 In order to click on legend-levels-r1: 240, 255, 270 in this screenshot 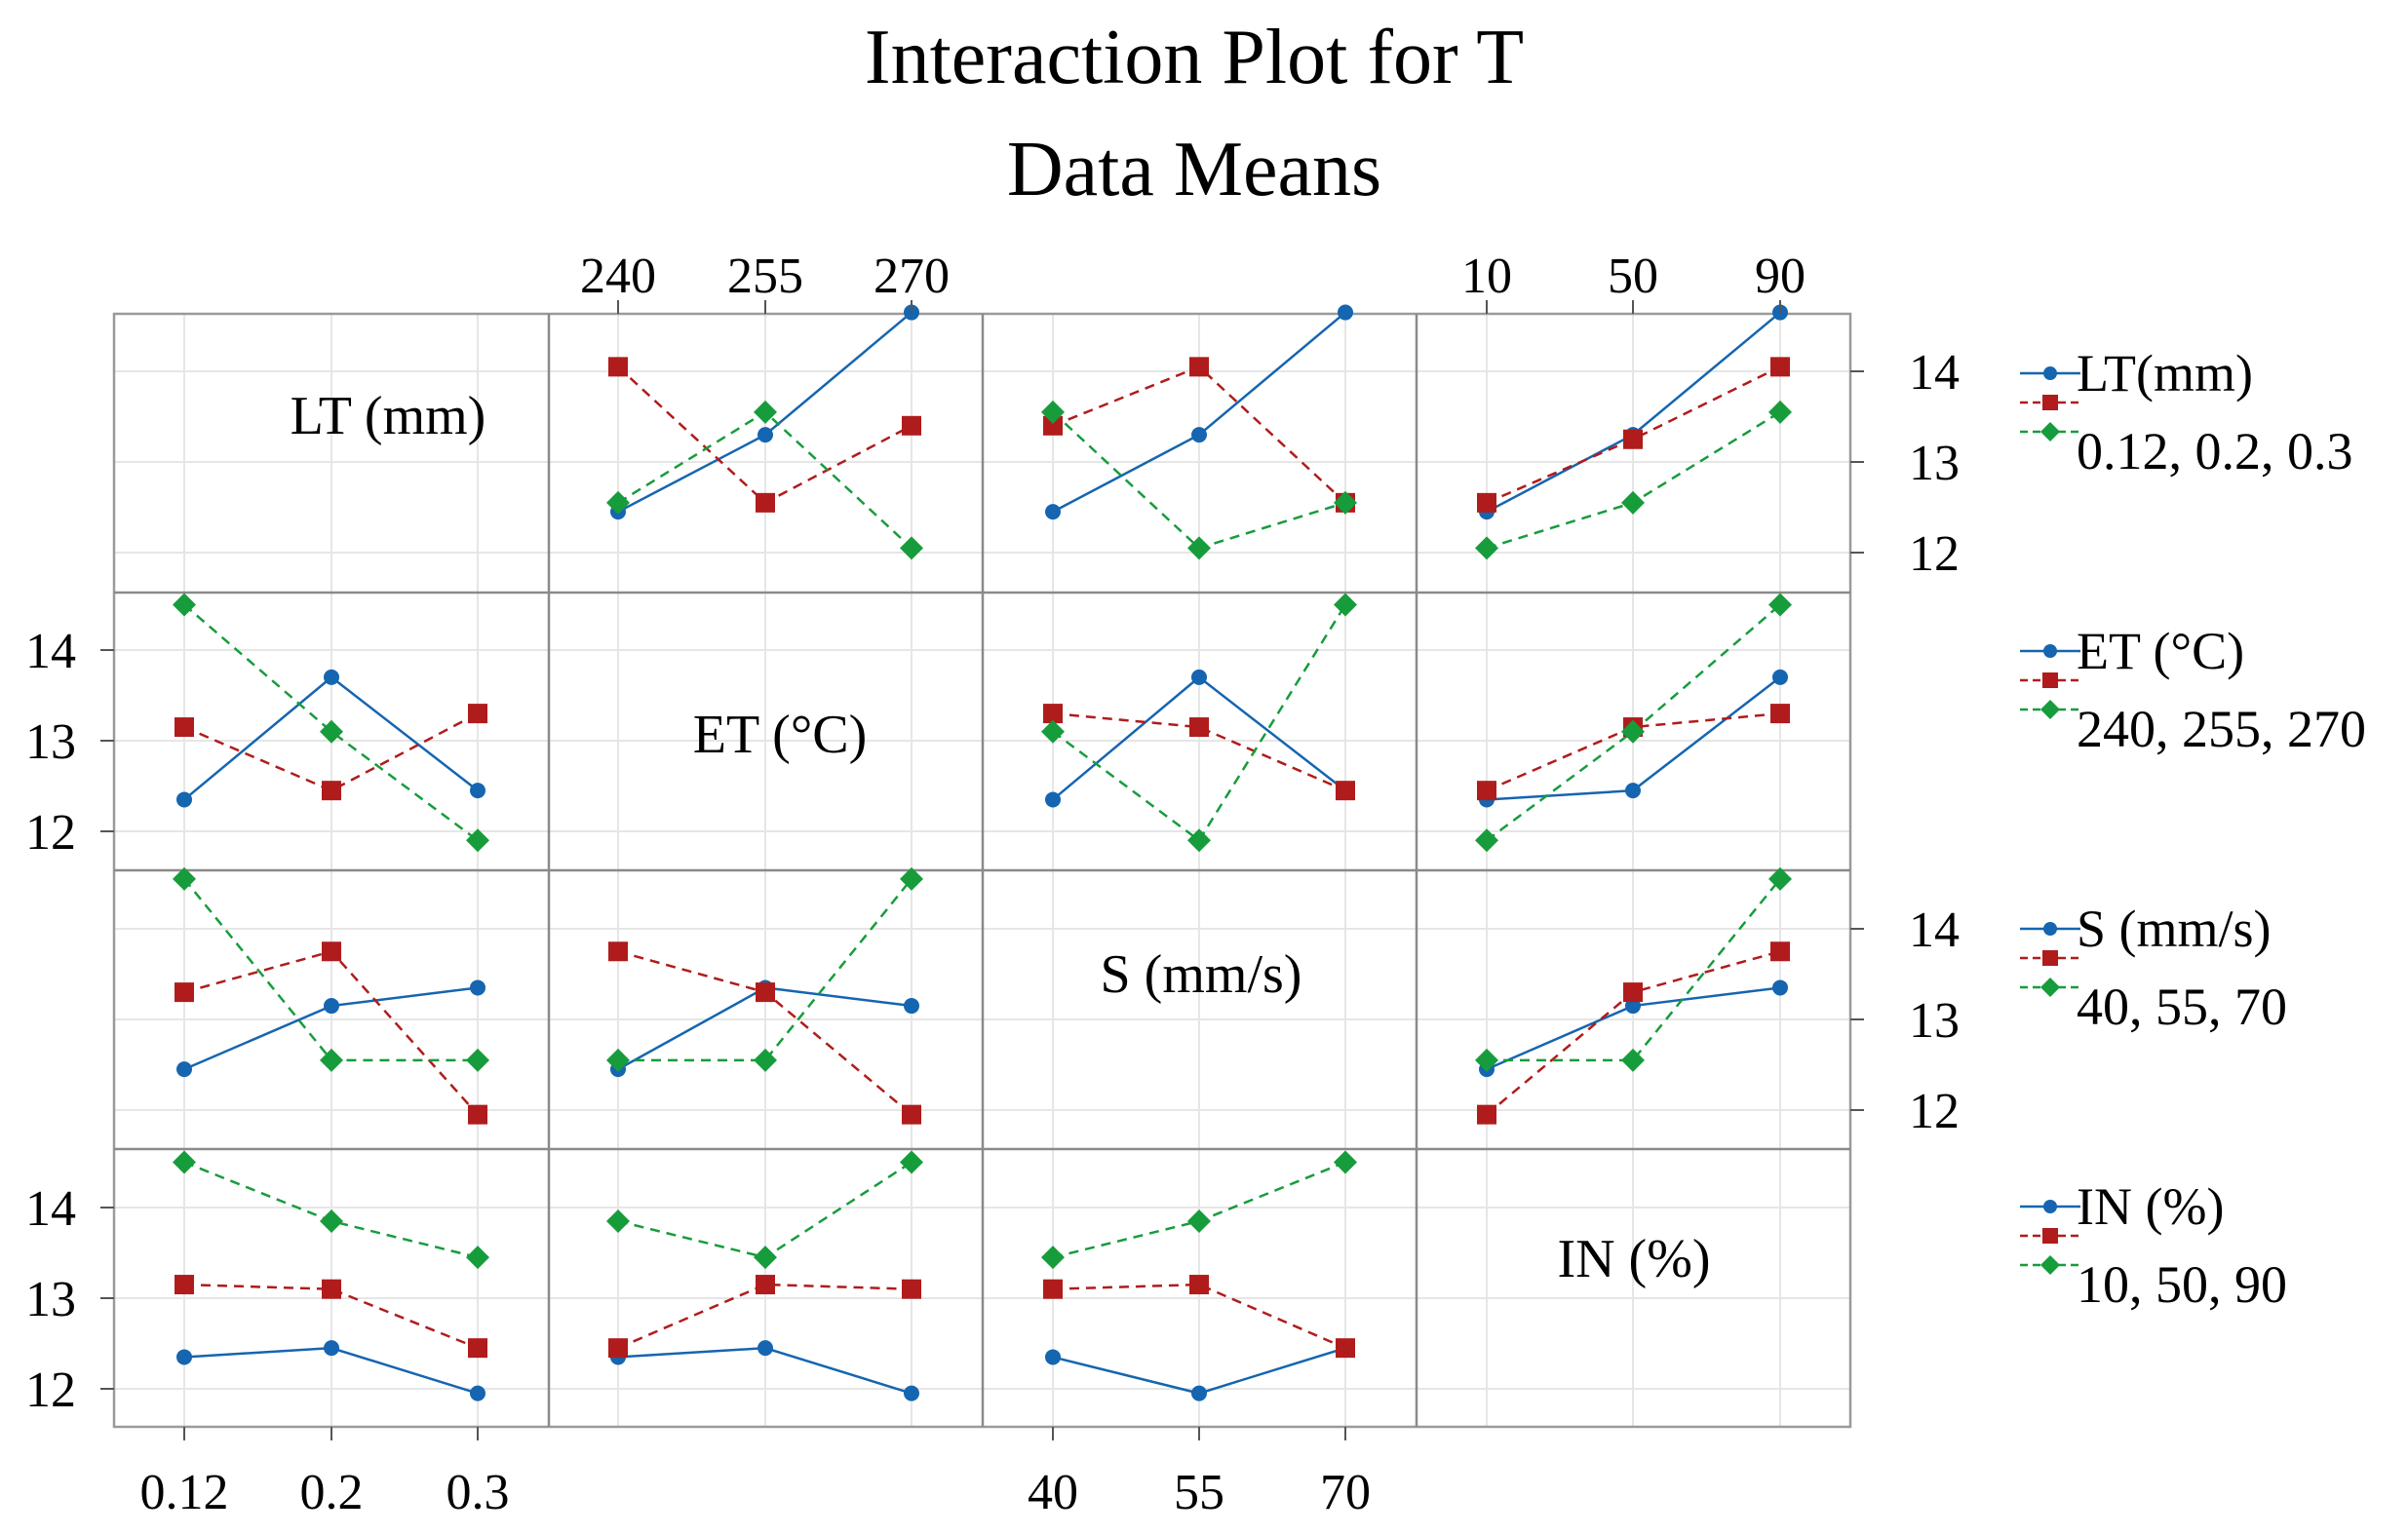, I will do `click(2221, 729)`.